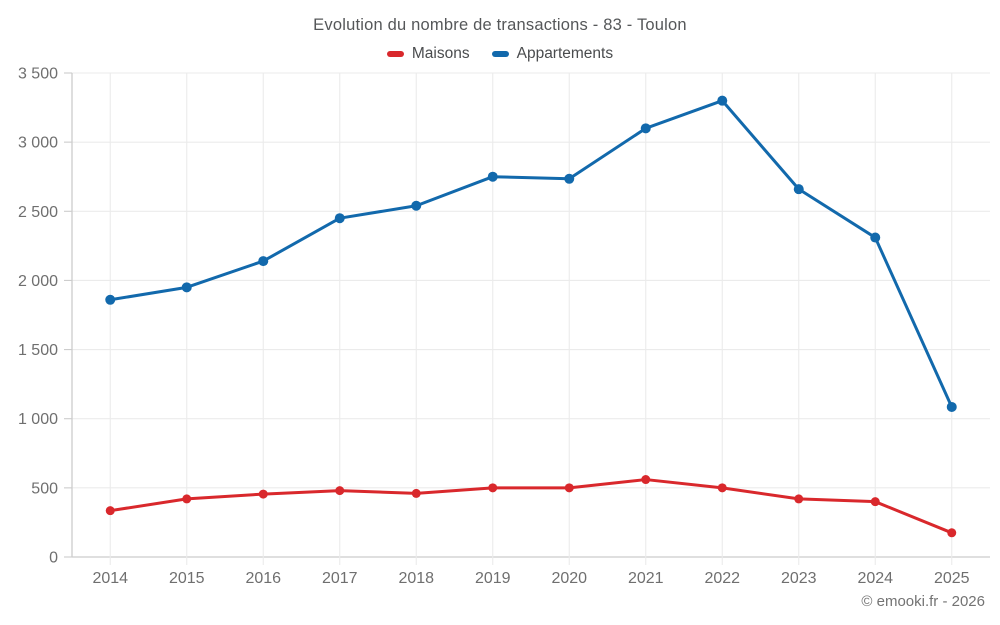 The height and width of the screenshot is (625, 1000). I want to click on legend-label-maisons: Maisons, so click(440, 53).